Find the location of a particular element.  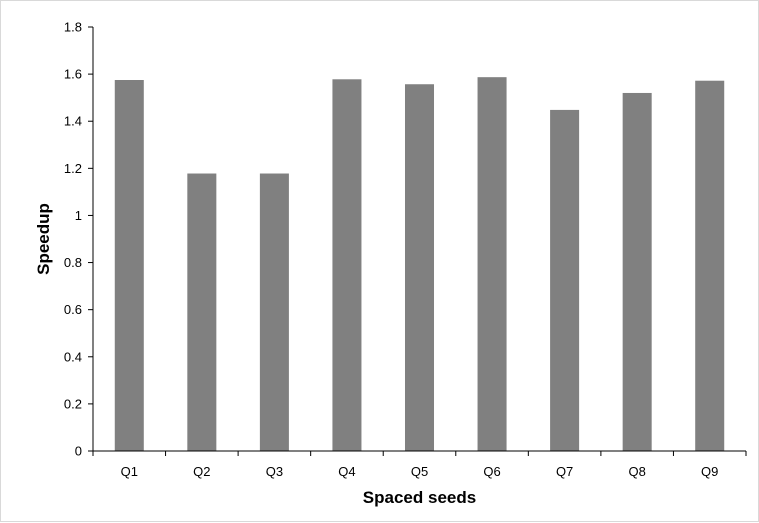

x-tick-label: Q2 is located at coordinates (201, 471).